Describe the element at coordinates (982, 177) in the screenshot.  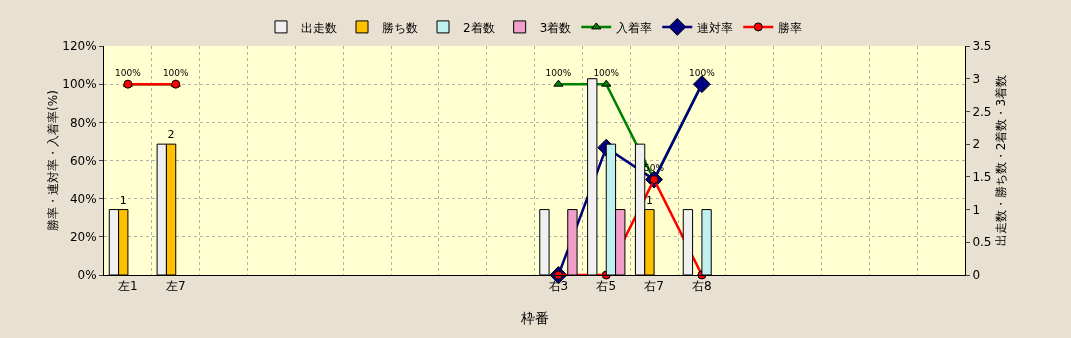
I see `y2-tick-label: 1.5` at that location.